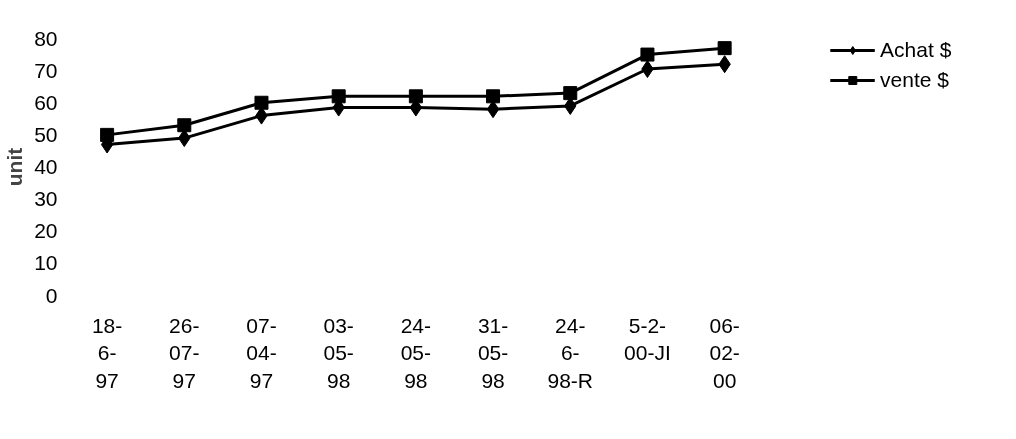 The image size is (1016, 439). I want to click on y-tick-label: 40, so click(46, 166).